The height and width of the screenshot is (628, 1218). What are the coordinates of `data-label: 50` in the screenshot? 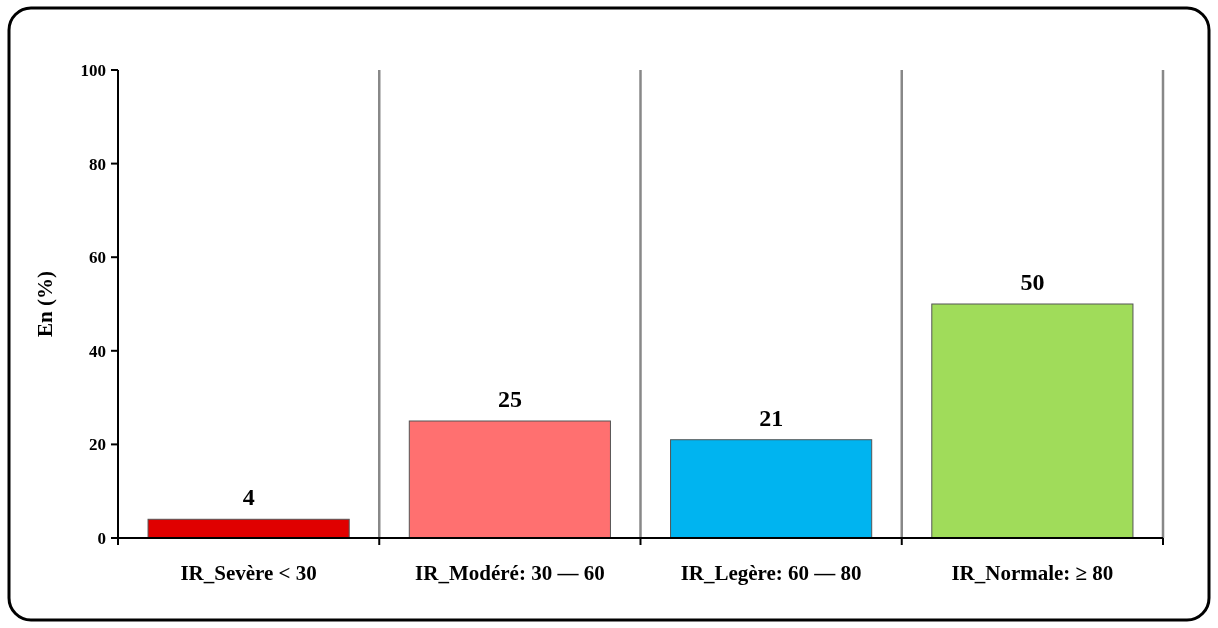 It's located at (1032, 282).